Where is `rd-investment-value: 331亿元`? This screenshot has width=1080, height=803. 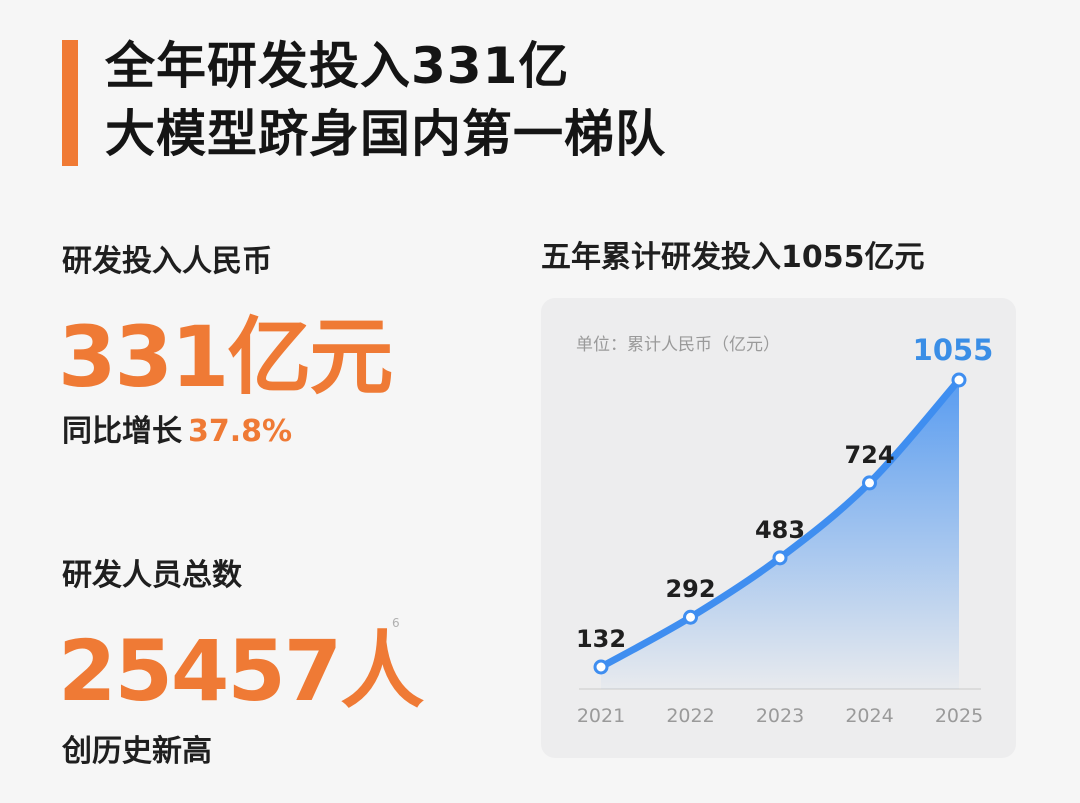 rd-investment-value: 331亿元 is located at coordinates (225, 357).